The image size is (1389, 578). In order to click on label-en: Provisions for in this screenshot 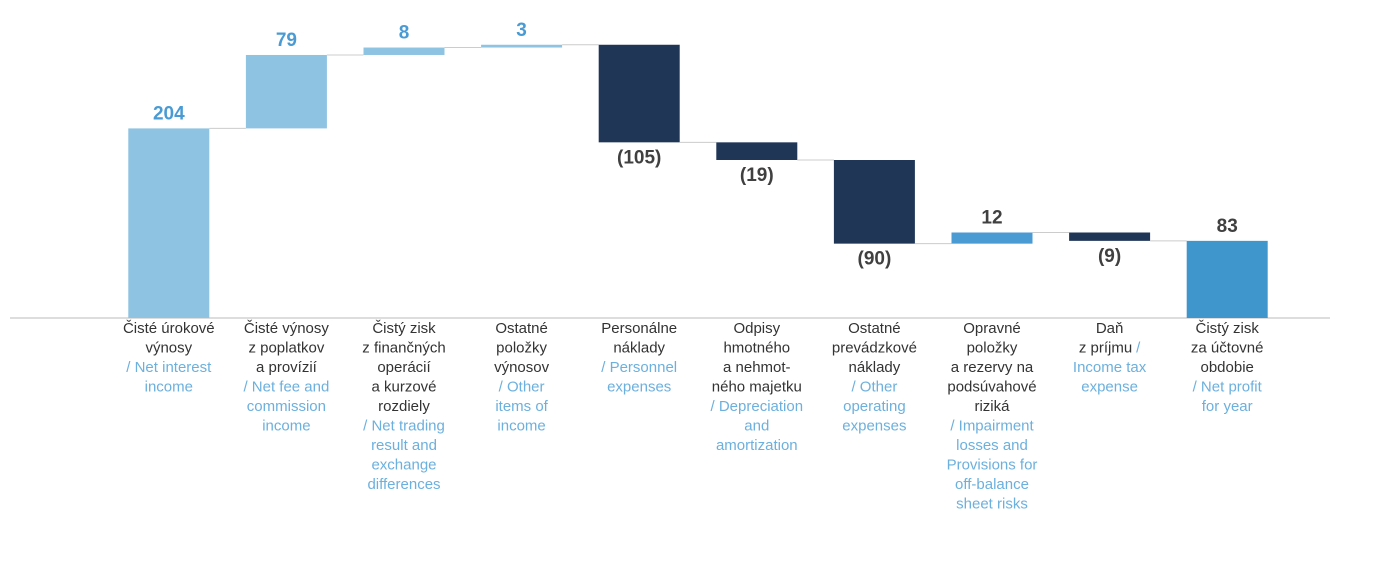, I will do `click(992, 465)`.